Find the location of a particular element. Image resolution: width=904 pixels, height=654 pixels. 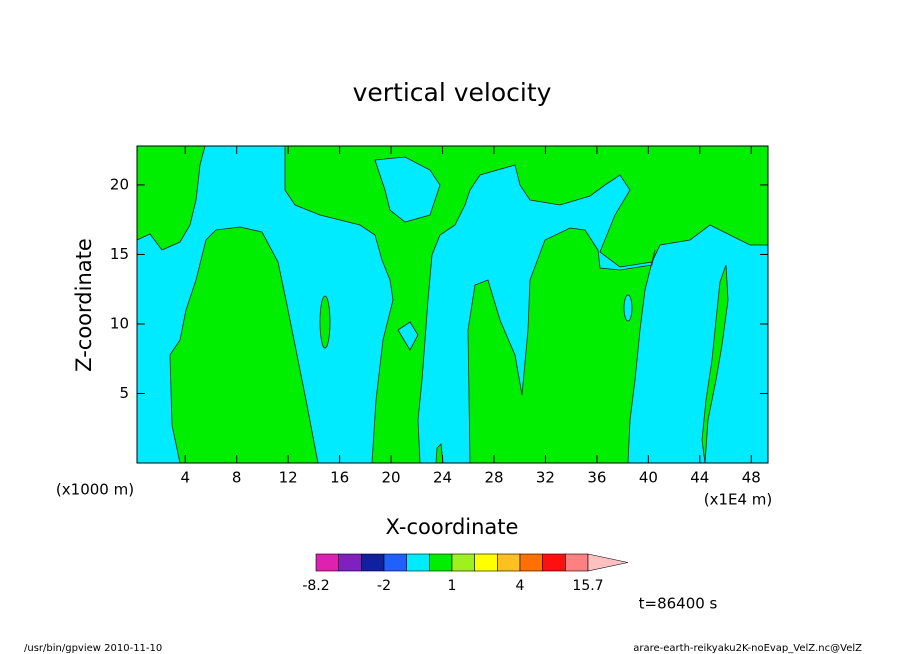

x-tick-label: 32 is located at coordinates (545, 478).